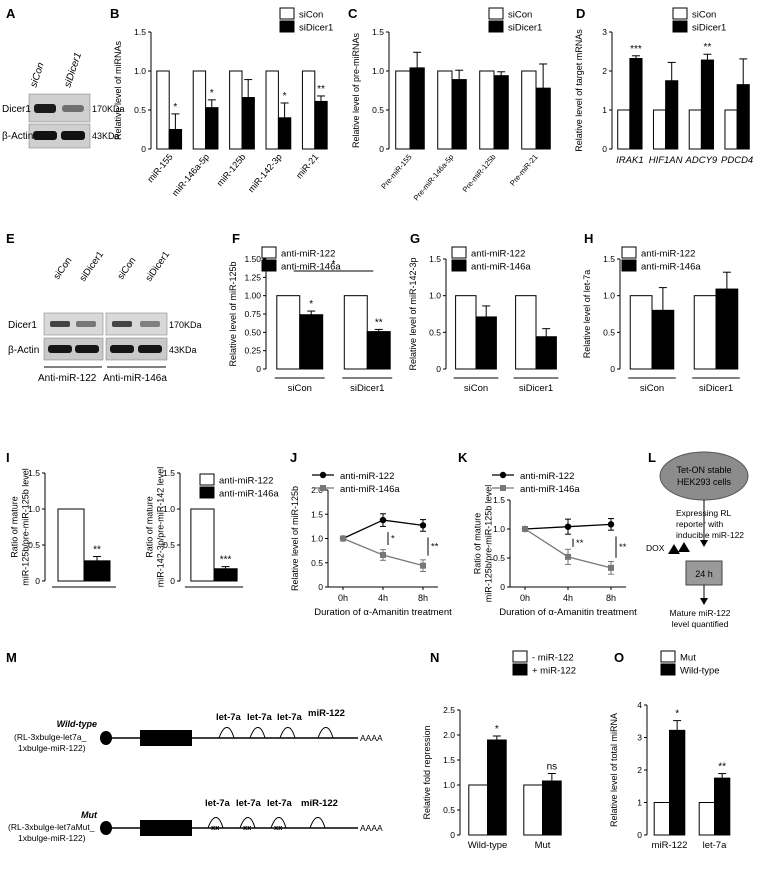 This screenshot has width=760, height=893. I want to click on x-tick-label: Pre-miR-146a-5p, so click(434, 178).